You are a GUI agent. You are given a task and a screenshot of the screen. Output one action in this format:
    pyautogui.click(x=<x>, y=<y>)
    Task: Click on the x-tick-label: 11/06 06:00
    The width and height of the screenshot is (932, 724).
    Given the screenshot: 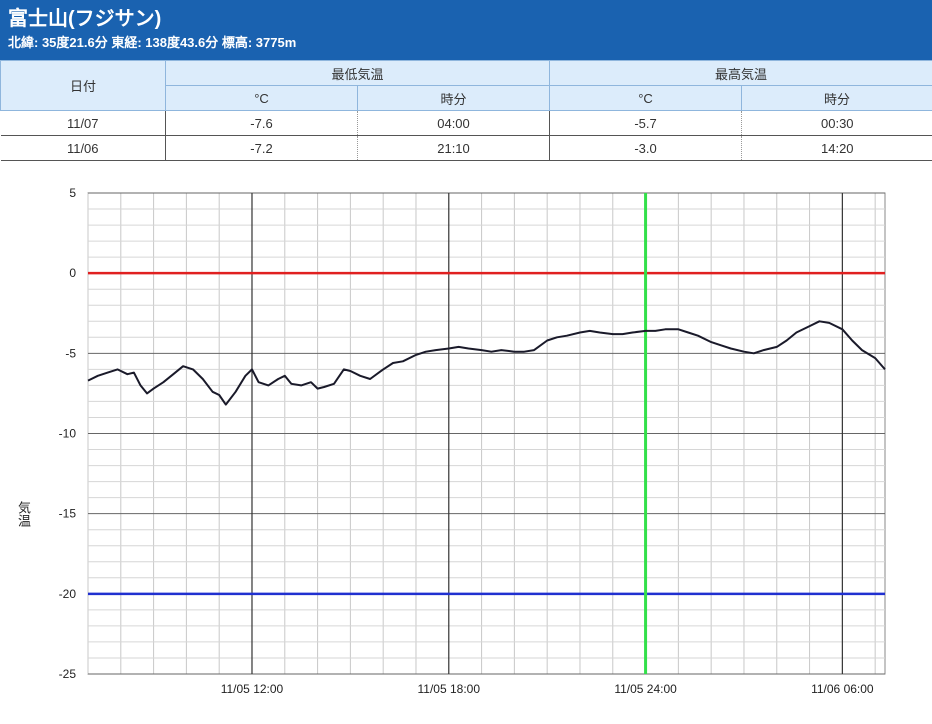 What is the action you would take?
    pyautogui.click(x=842, y=689)
    